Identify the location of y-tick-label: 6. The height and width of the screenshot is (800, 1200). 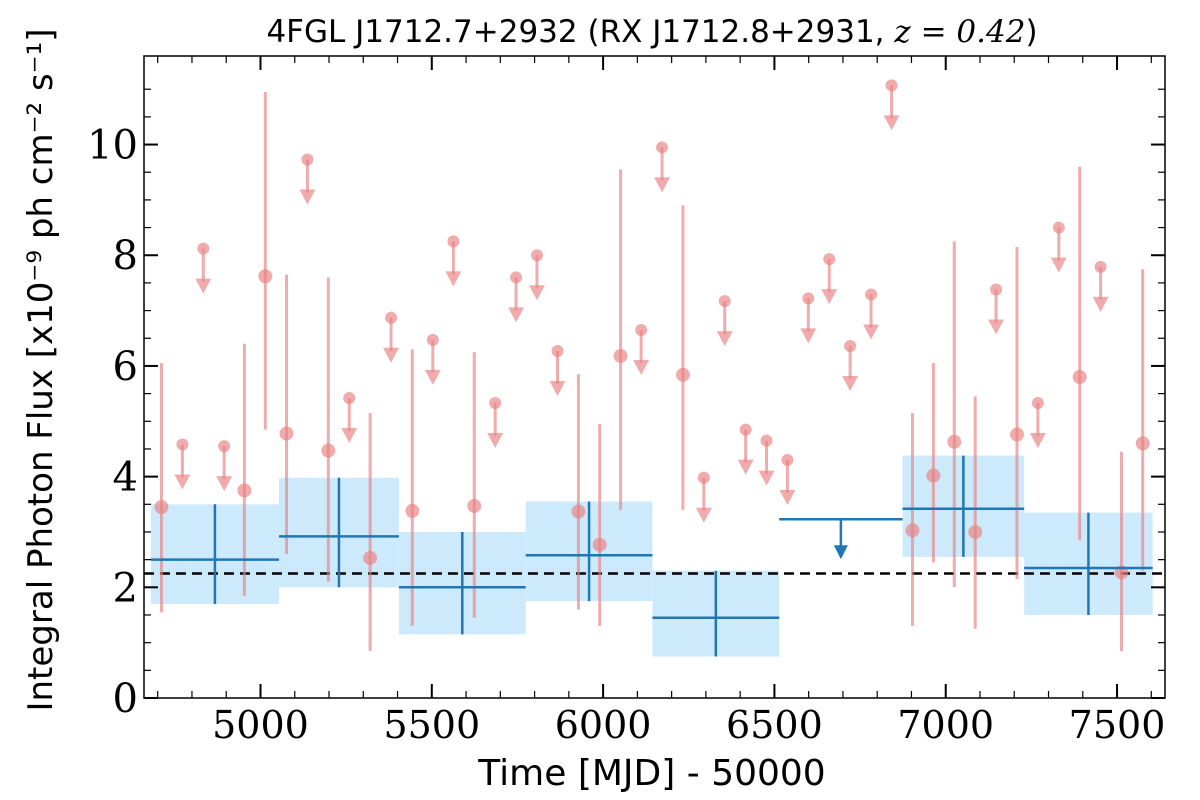
(125, 367).